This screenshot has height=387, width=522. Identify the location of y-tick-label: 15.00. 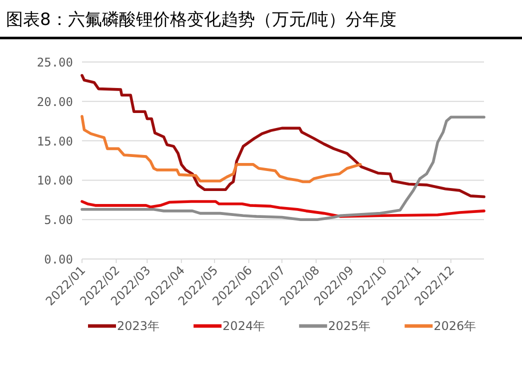
(54, 141).